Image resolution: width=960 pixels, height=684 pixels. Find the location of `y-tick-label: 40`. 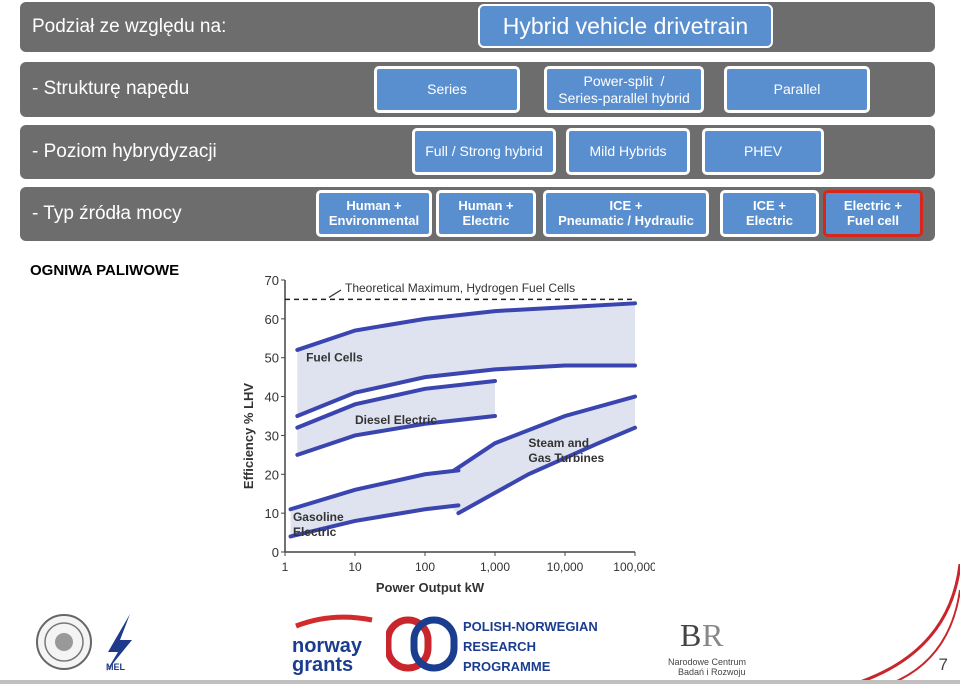

y-tick-label: 40 is located at coordinates (272, 397).